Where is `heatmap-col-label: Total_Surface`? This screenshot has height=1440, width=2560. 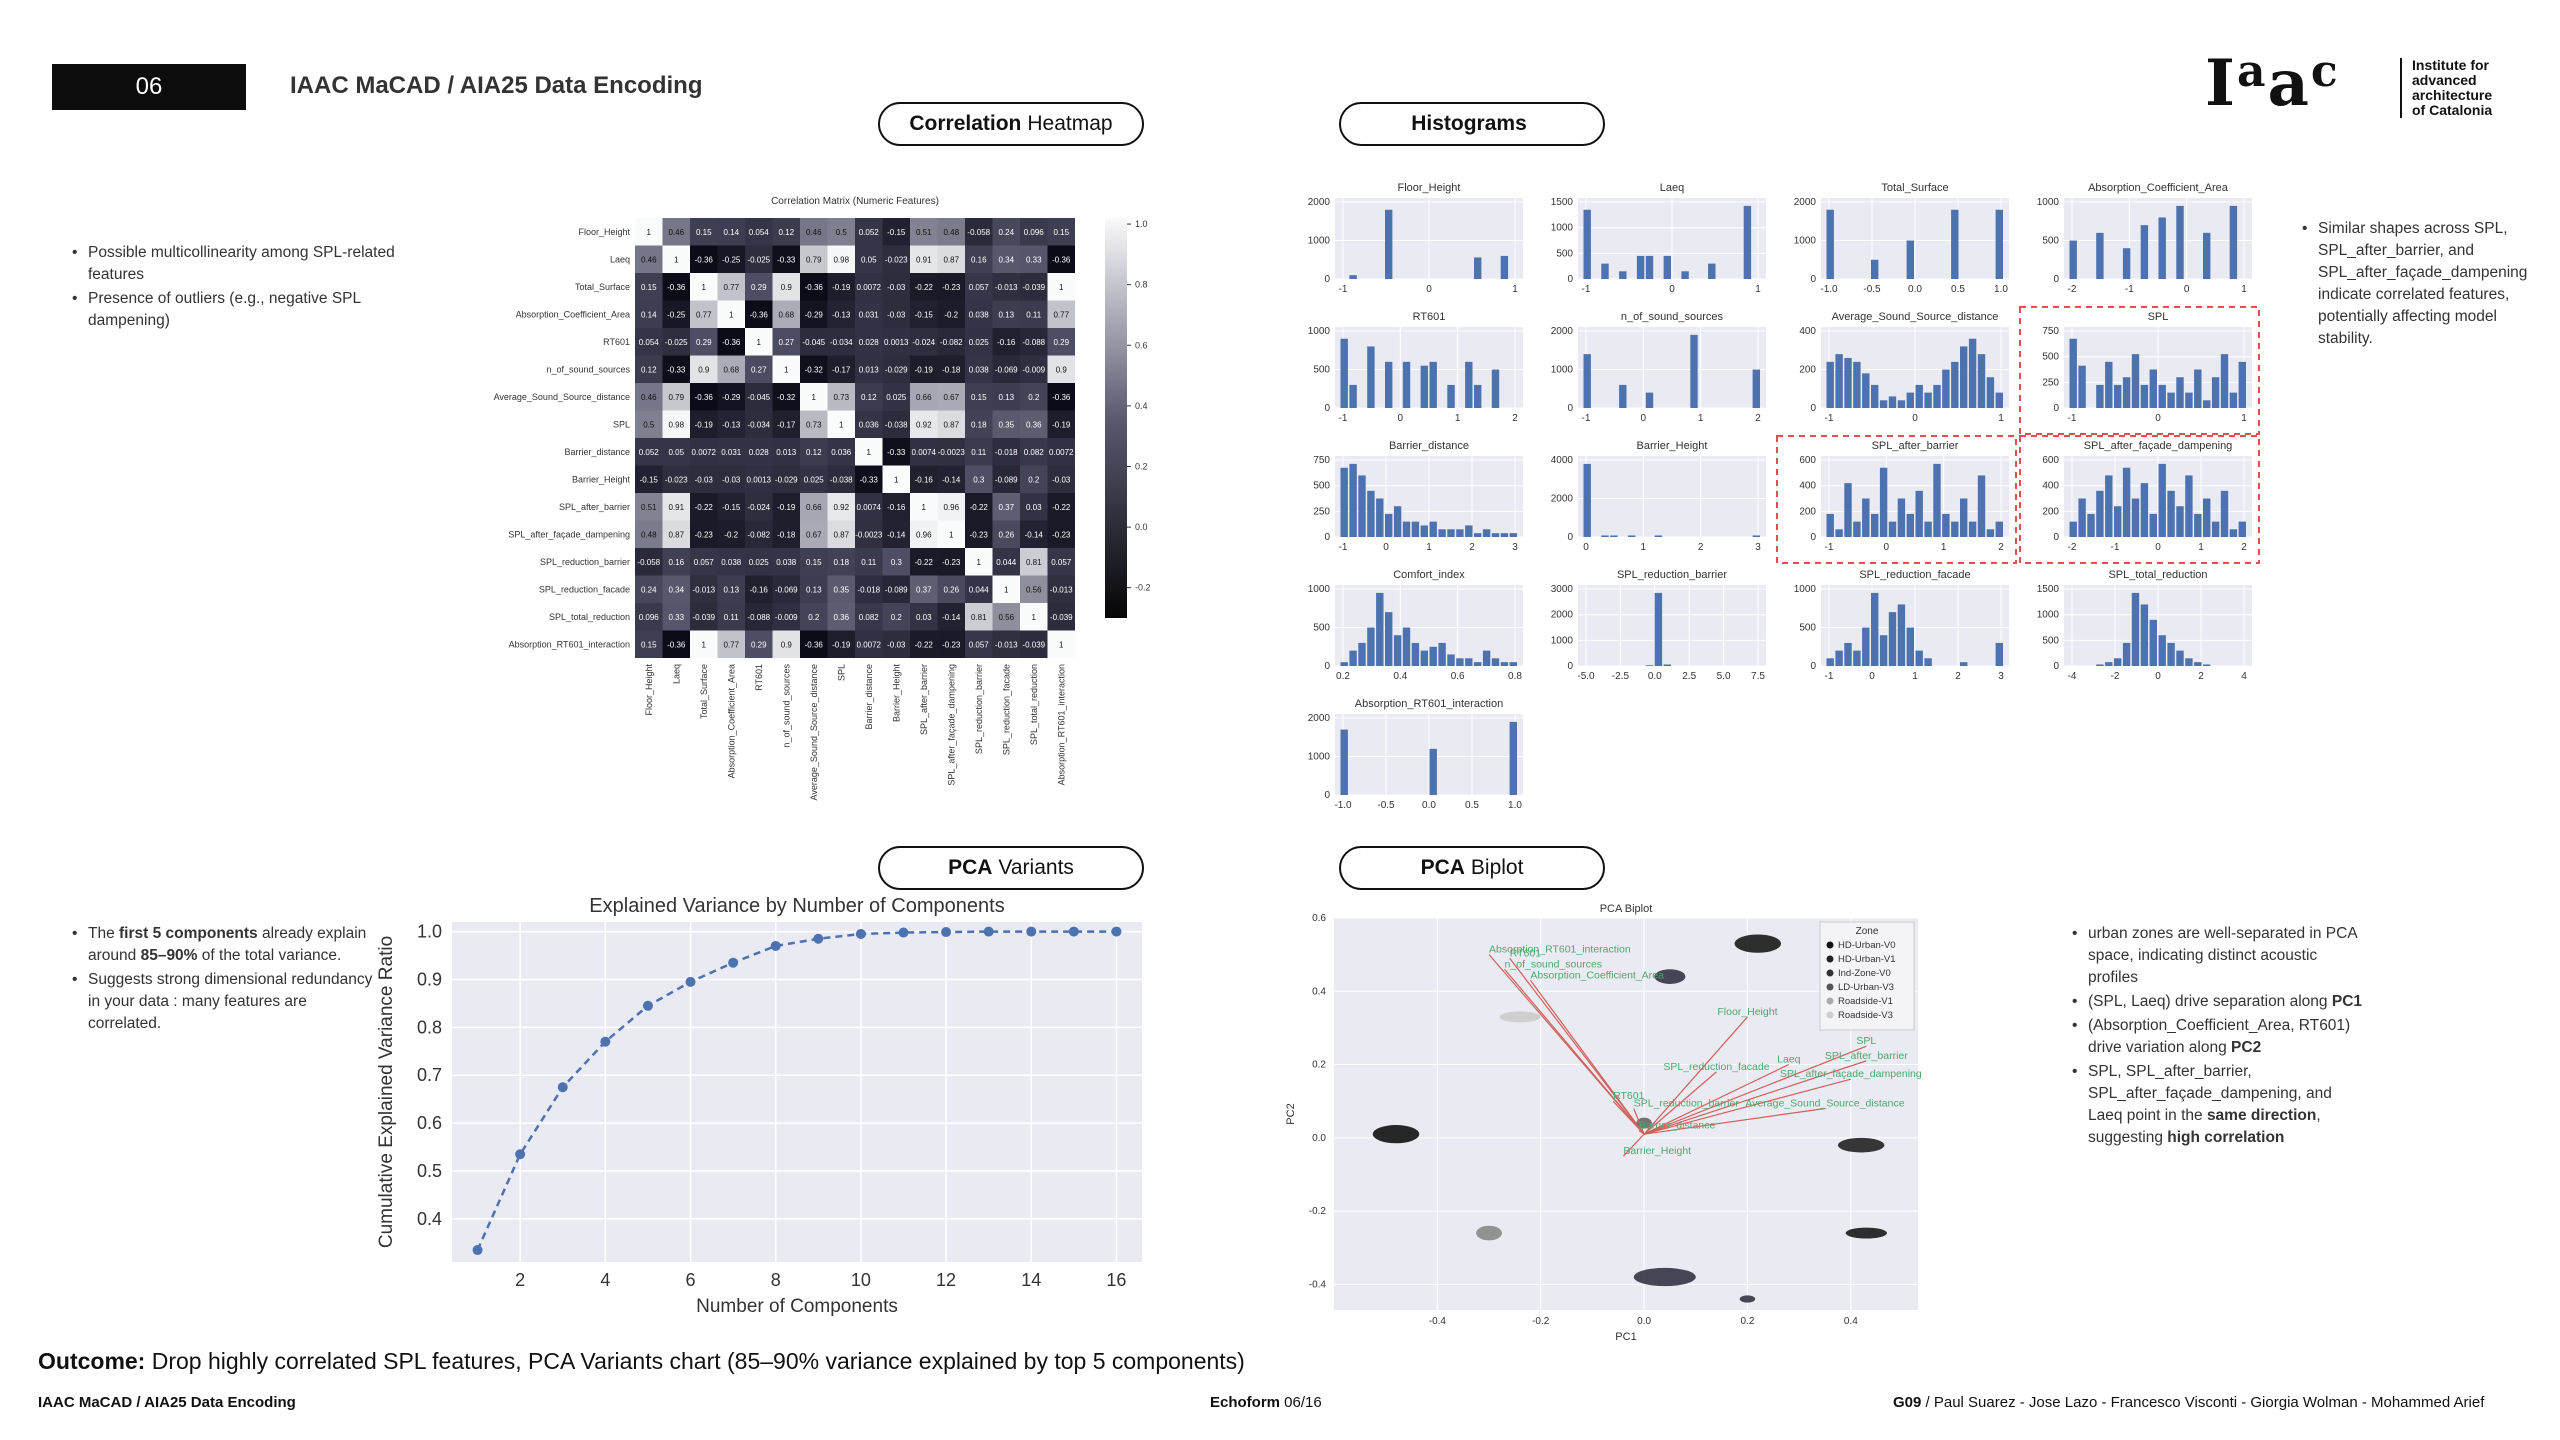
heatmap-col-label: Total_Surface is located at coordinates (704, 691).